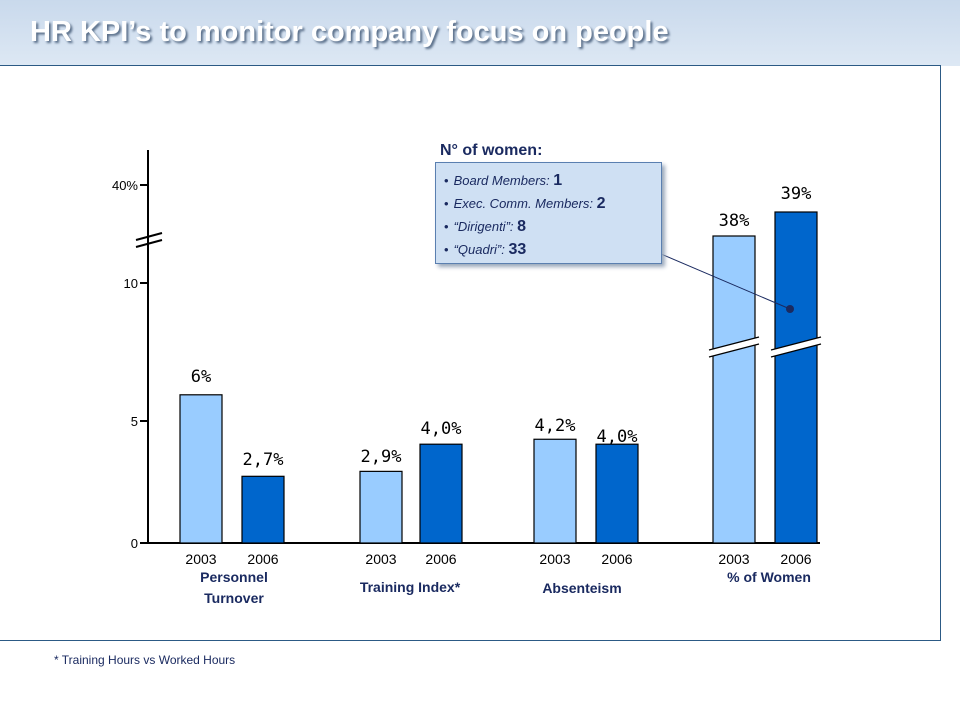 The image size is (960, 720). I want to click on group-label: % of Women, so click(769, 577).